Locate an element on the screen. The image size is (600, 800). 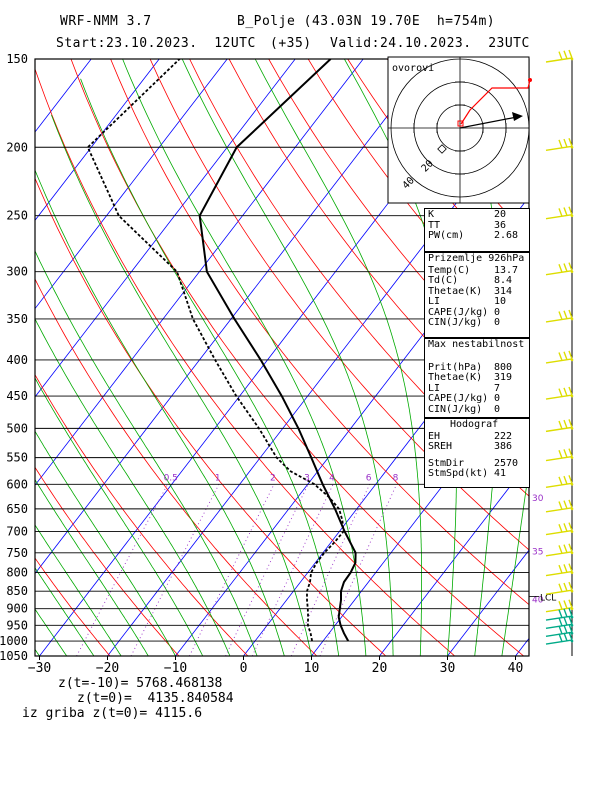
index-row: Td(C) 8.4 is located at coordinates (470, 280).